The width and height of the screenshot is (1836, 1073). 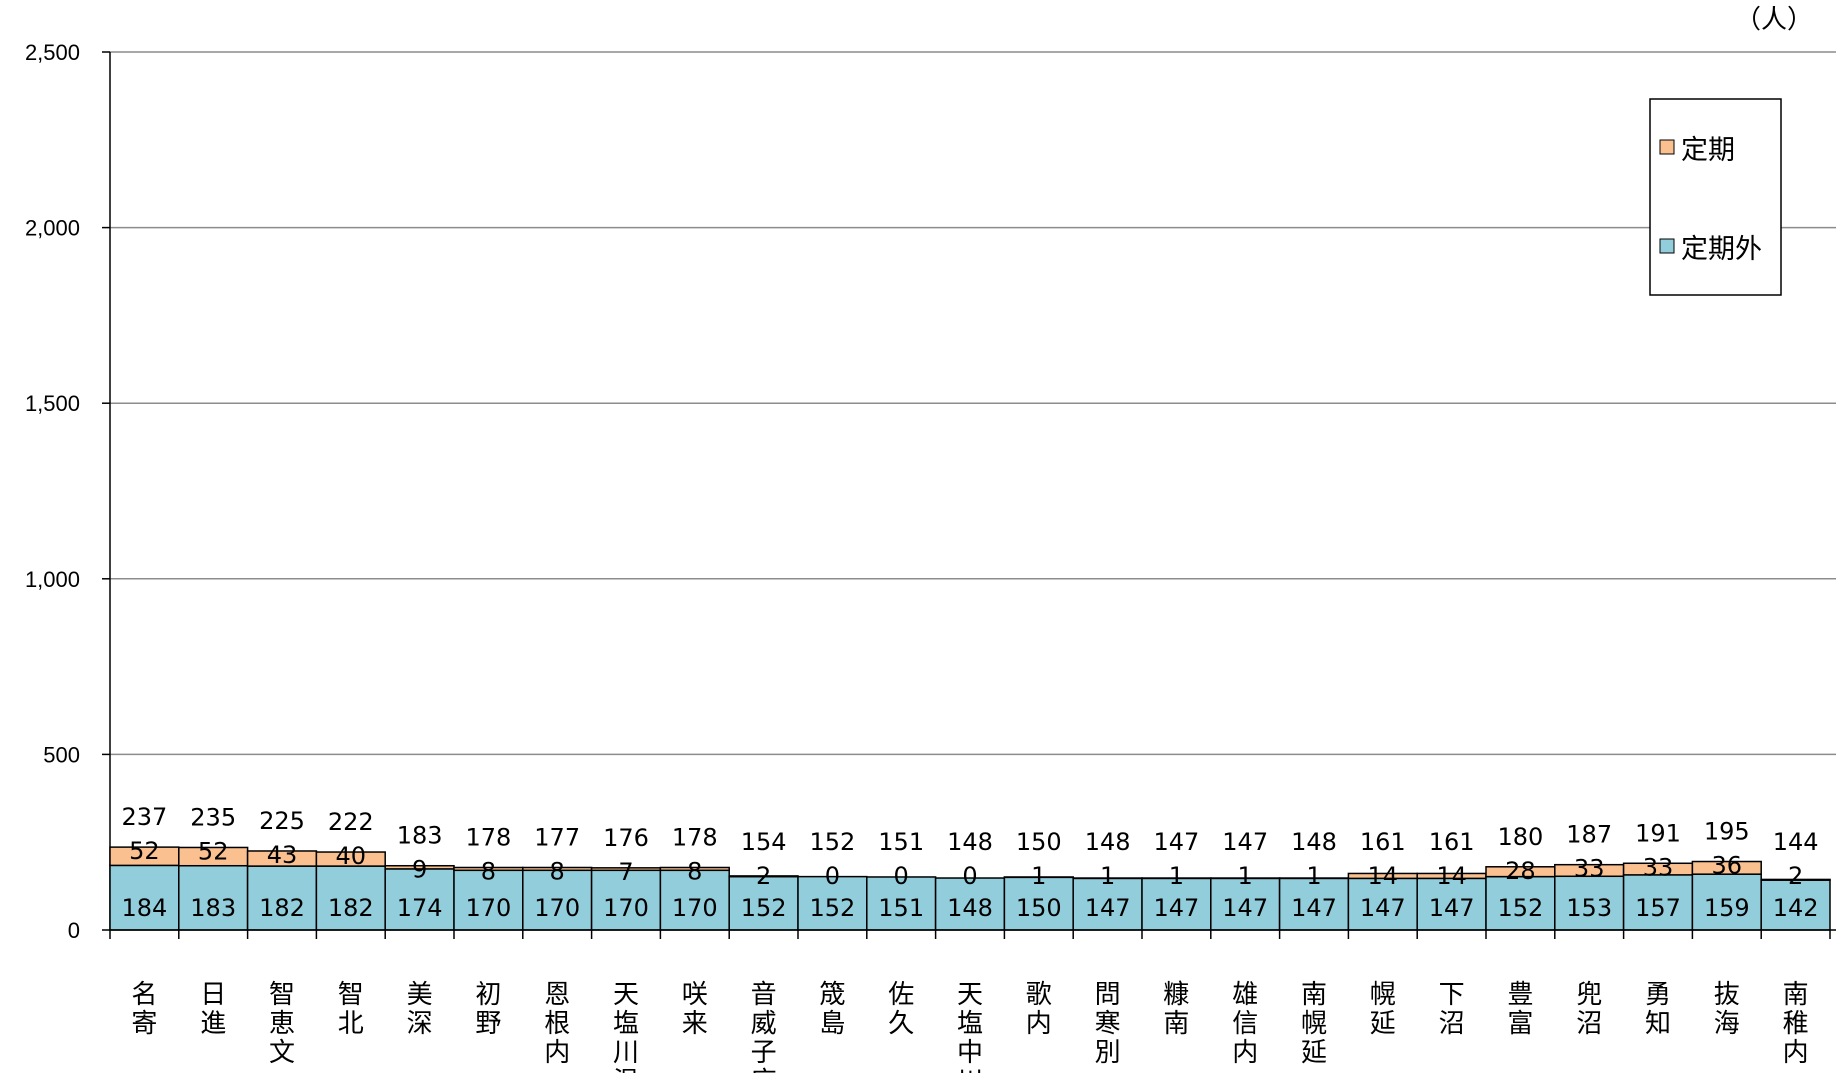 I want to click on data-label-teiki-gai: 159, so click(x=1727, y=908).